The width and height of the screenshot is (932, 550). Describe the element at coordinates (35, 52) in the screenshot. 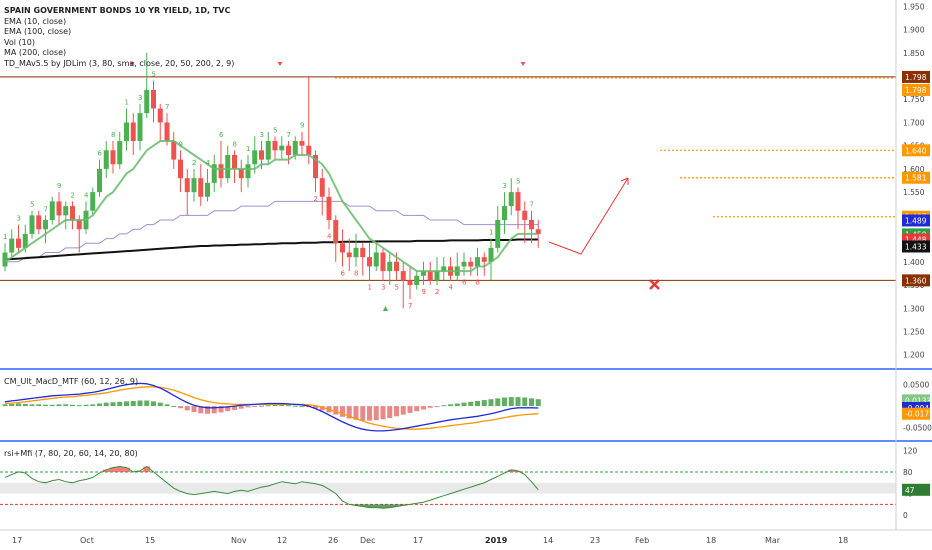

I see `legend-ma200: MA (200, close)` at that location.